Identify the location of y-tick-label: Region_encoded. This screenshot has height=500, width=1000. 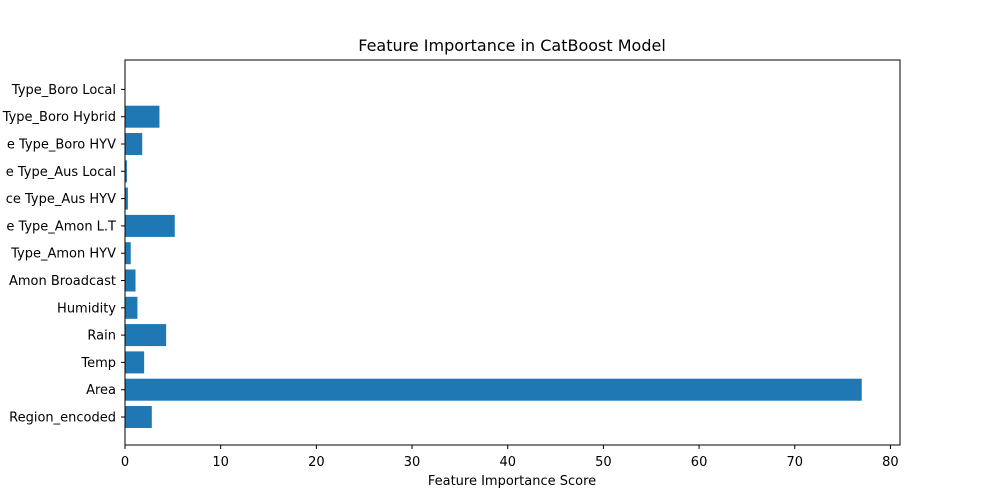
(62, 418).